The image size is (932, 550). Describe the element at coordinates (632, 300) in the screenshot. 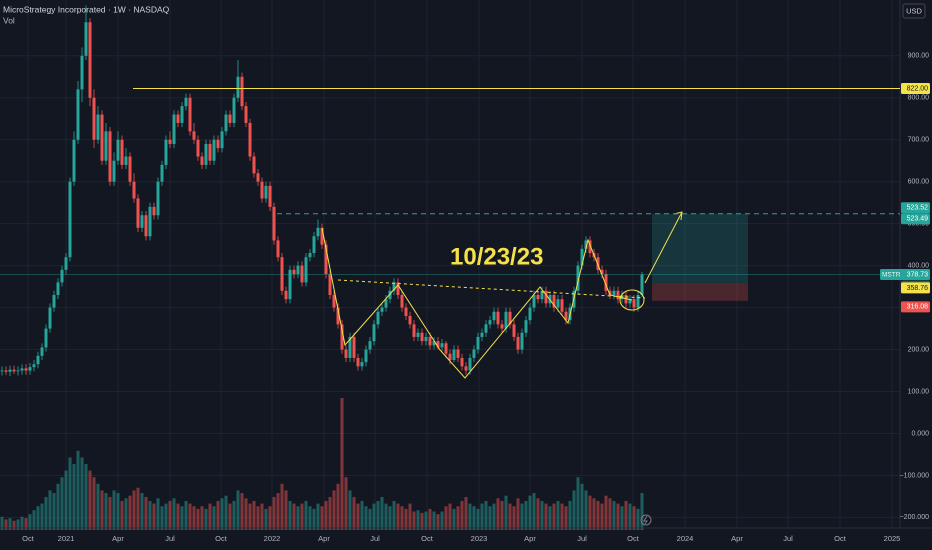

I see `highlight-circle` at that location.